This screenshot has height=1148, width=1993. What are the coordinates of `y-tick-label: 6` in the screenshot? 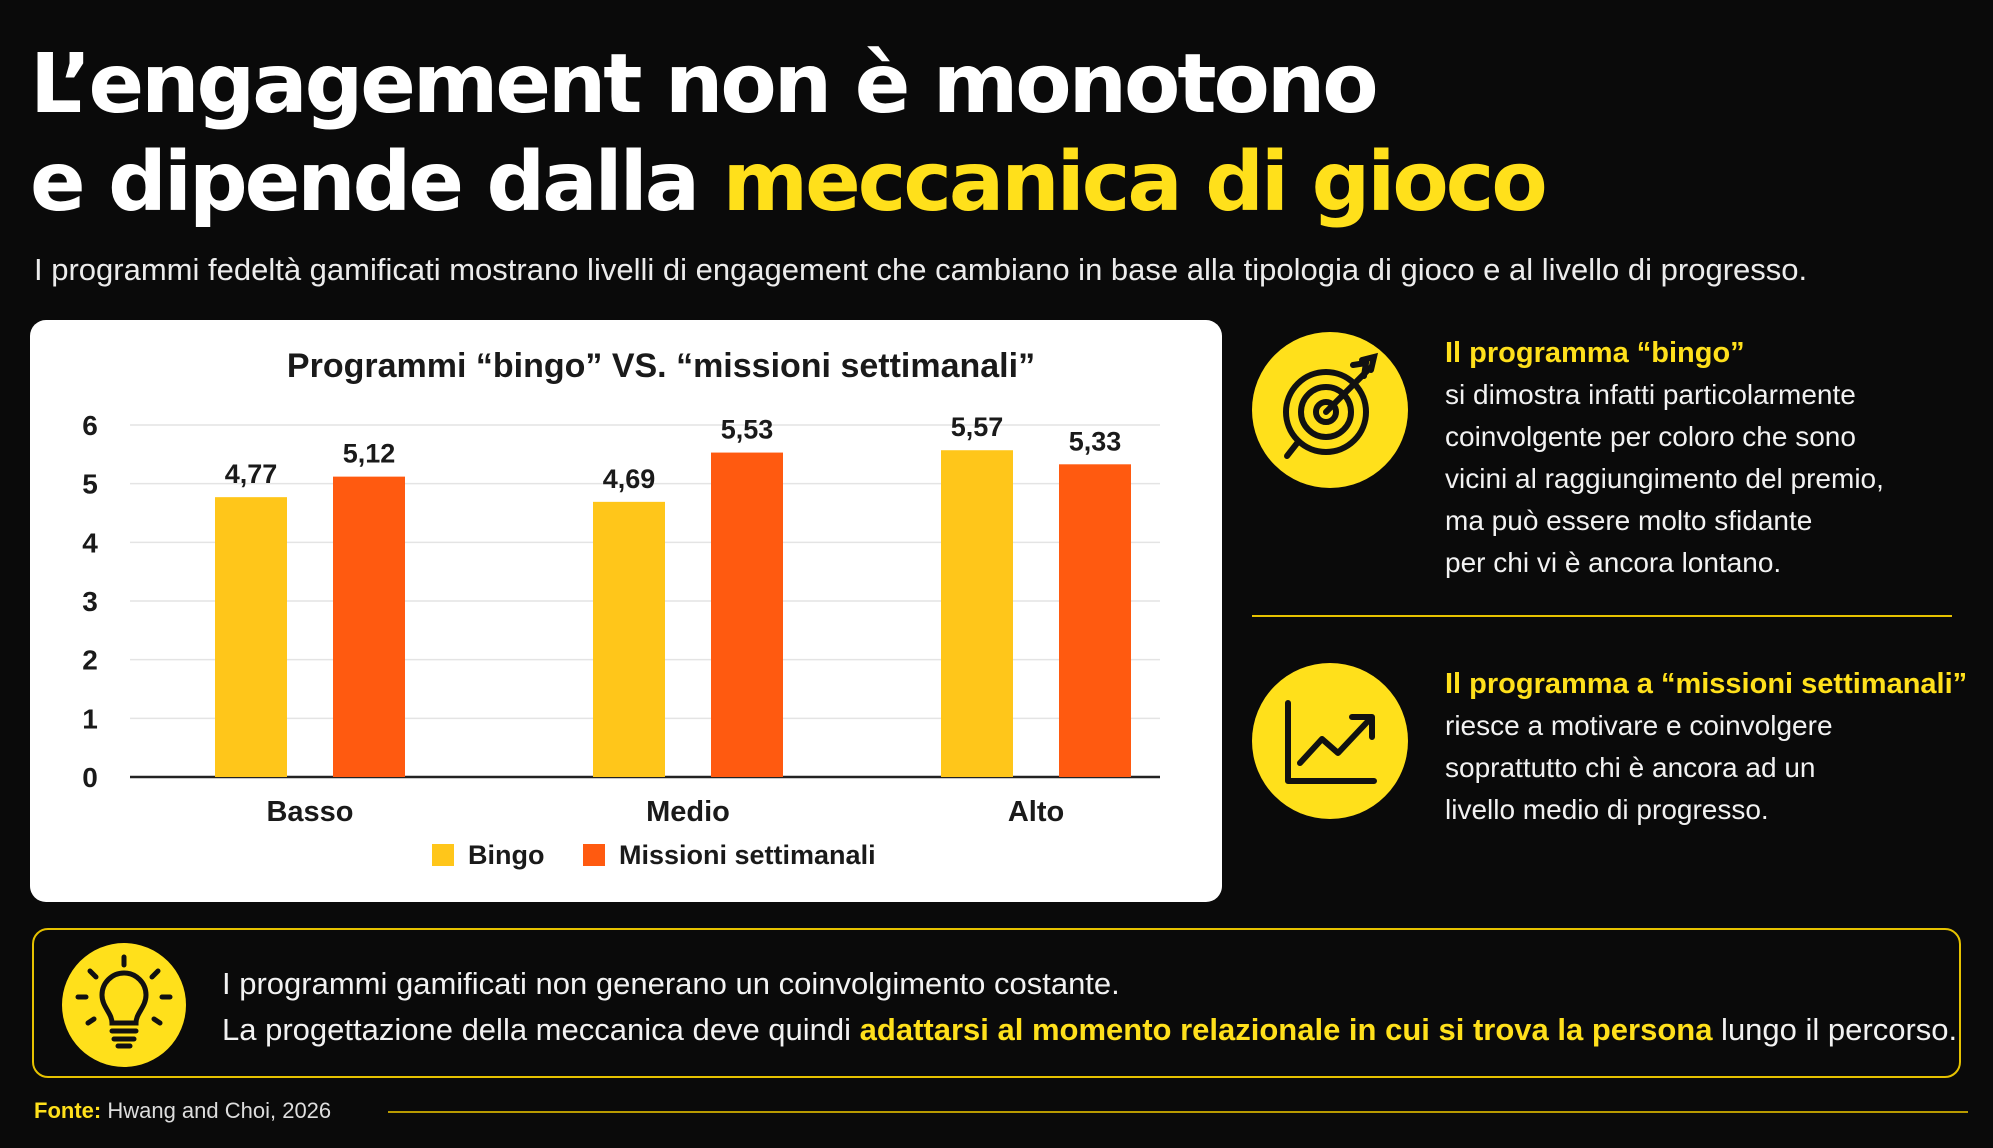 It's located at (90, 425).